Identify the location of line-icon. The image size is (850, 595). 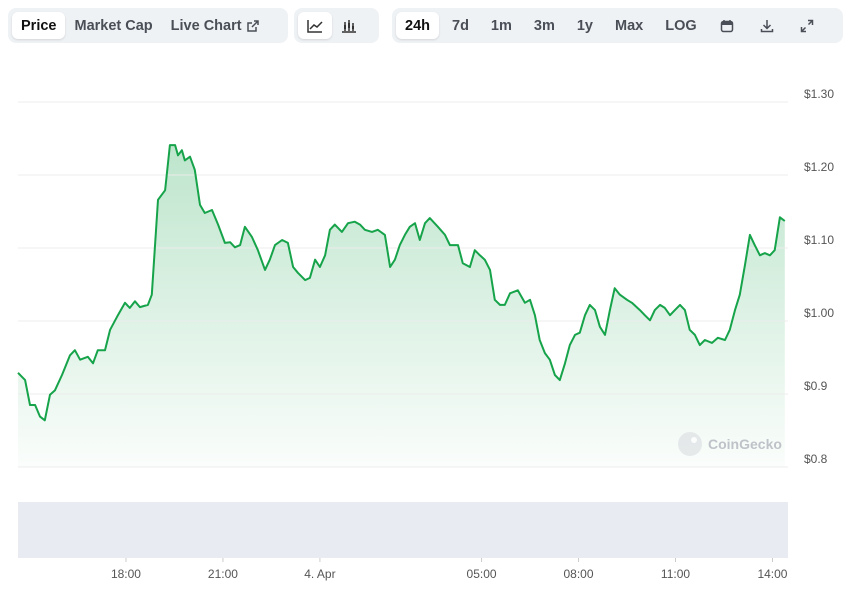
(315, 26).